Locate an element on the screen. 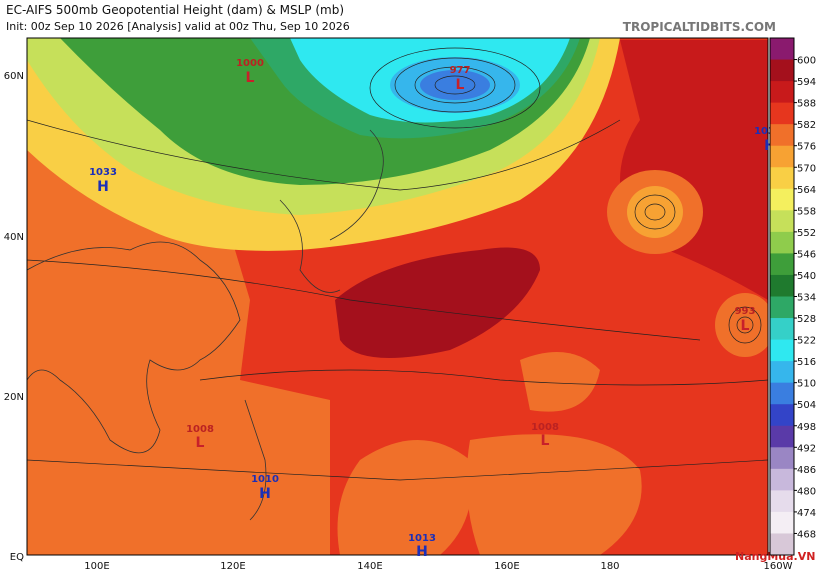 The width and height of the screenshot is (819, 573). lon-label: 180 is located at coordinates (609, 566).